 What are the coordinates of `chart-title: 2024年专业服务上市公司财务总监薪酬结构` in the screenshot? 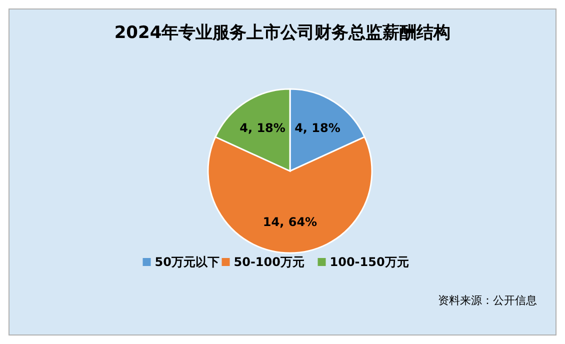 It's located at (282, 33).